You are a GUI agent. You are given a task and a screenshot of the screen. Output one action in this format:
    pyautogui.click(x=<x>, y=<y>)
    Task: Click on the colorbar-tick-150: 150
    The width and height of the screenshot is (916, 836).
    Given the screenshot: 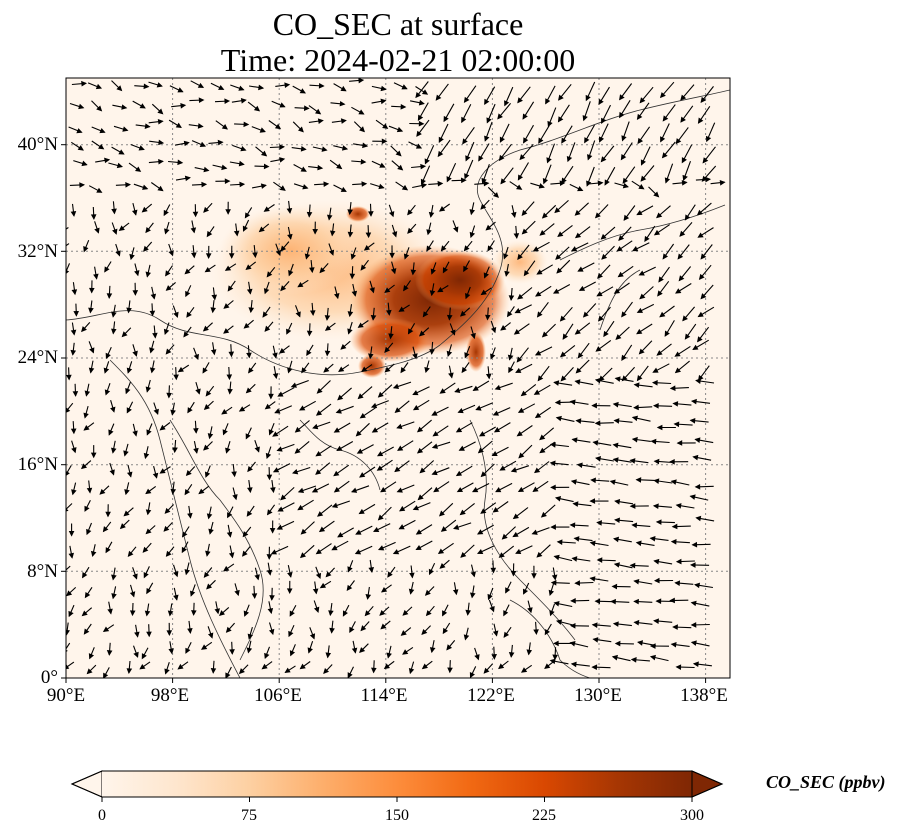 What is the action you would take?
    pyautogui.click(x=397, y=815)
    